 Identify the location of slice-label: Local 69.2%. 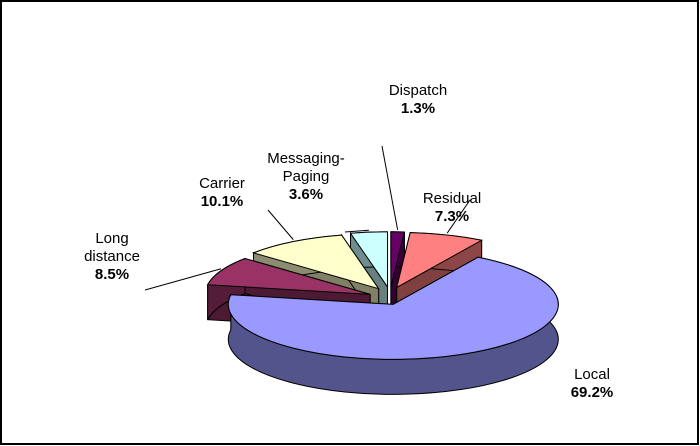
(592, 384).